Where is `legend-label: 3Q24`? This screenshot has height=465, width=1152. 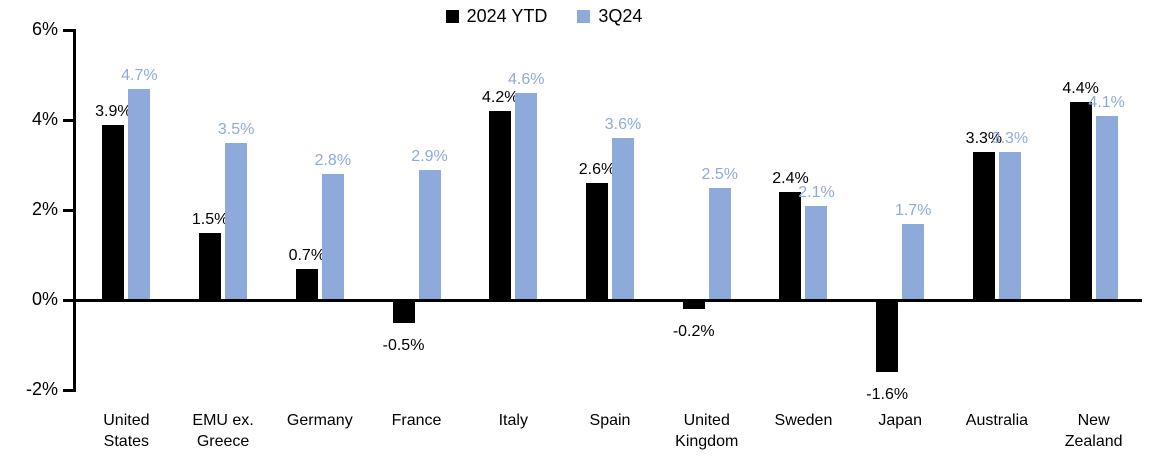
legend-label: 3Q24 is located at coordinates (620, 16).